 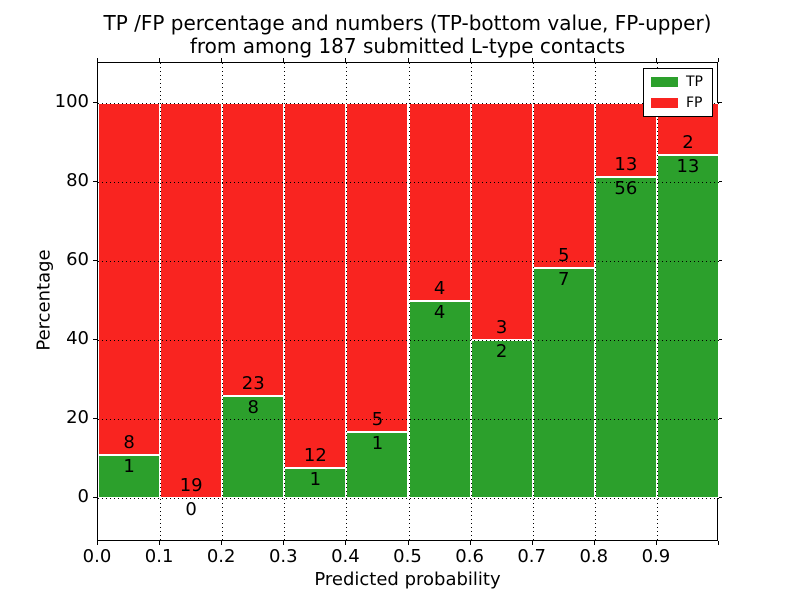 I want to click on x-tick-label: 0.7, so click(x=531, y=556).